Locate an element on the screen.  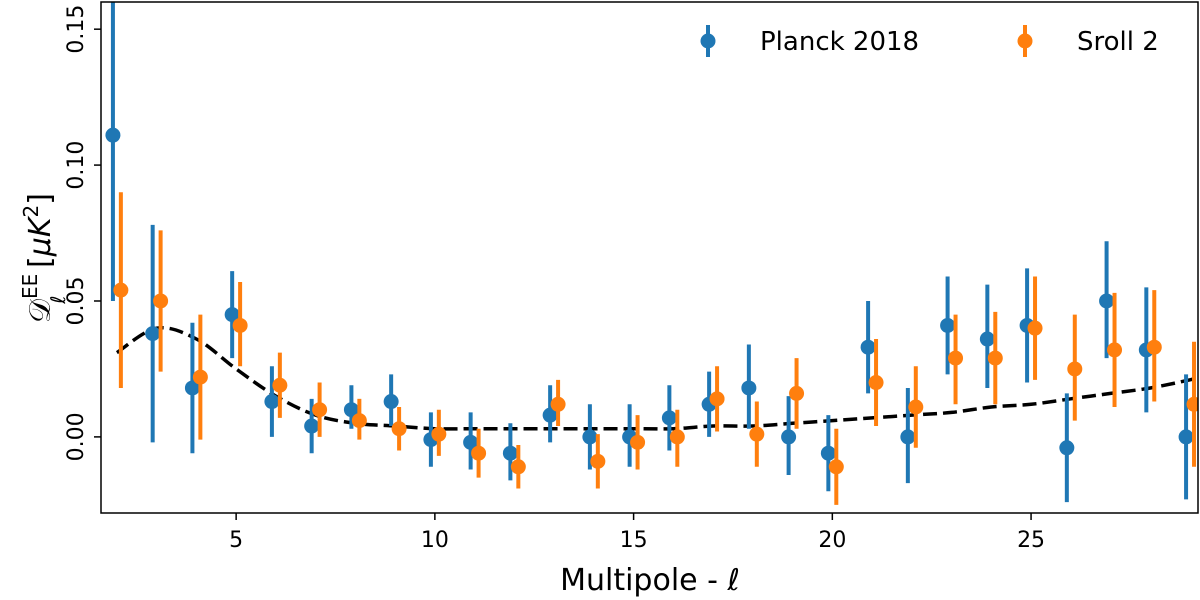
x-tick-label: 25 is located at coordinates (1031, 540).